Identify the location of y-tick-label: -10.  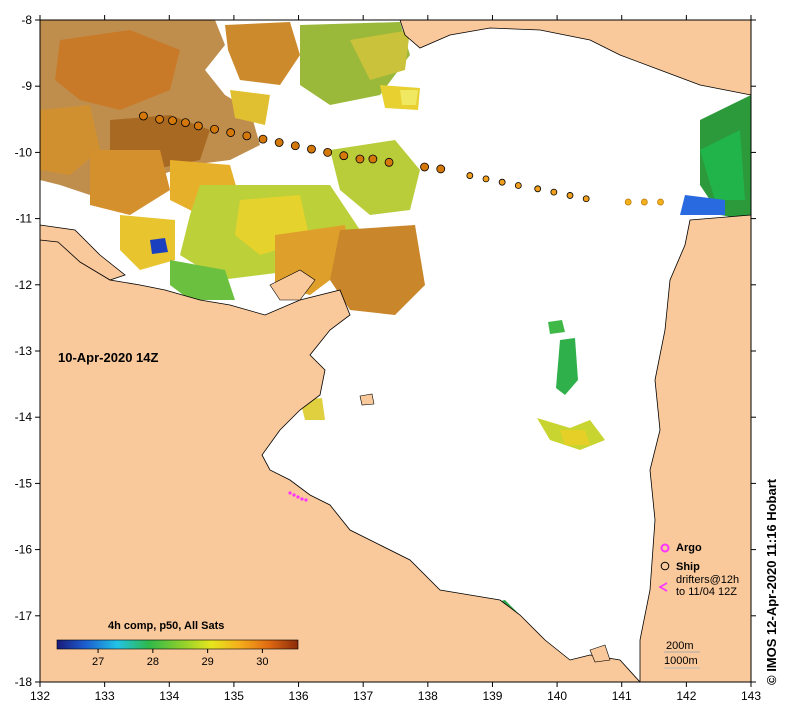
(24, 152).